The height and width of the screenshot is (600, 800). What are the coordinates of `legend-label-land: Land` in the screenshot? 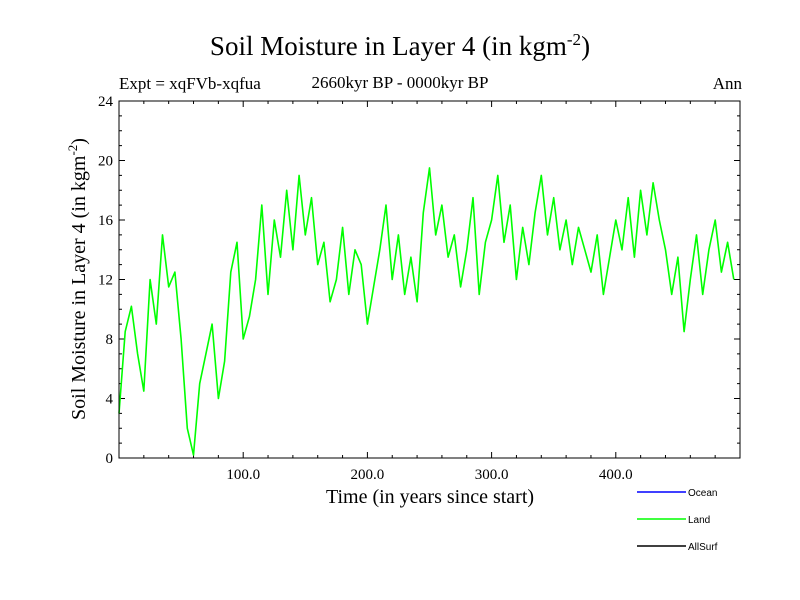 It's located at (699, 520).